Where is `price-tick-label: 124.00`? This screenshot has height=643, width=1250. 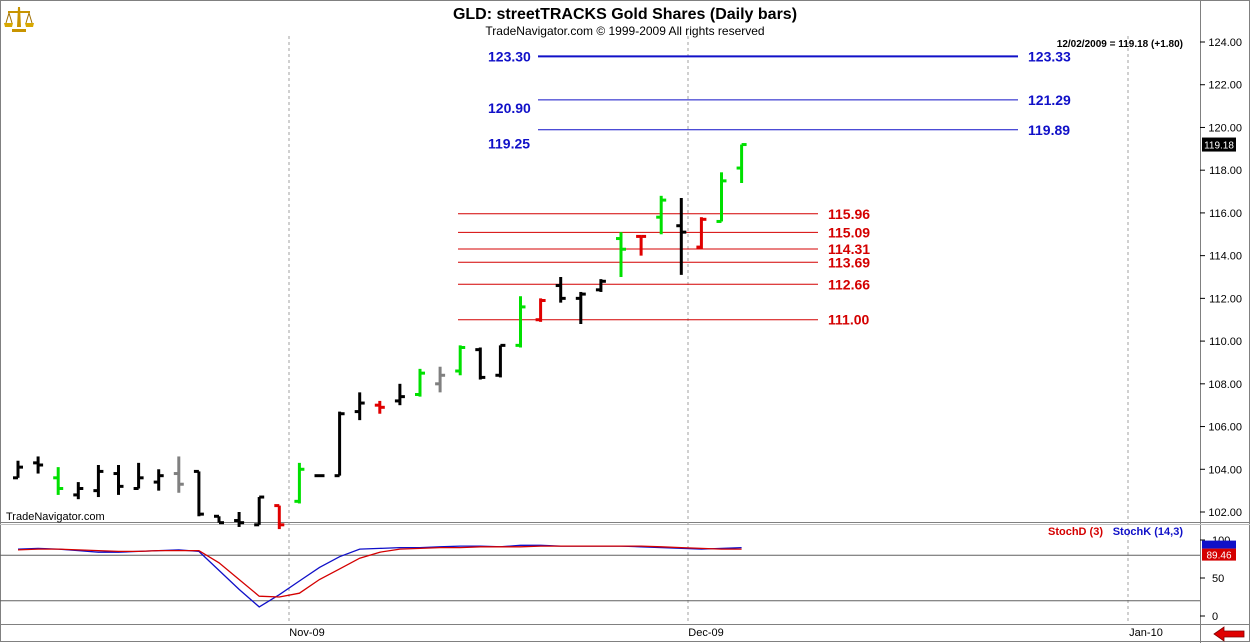 price-tick-label: 124.00 is located at coordinates (1225, 43).